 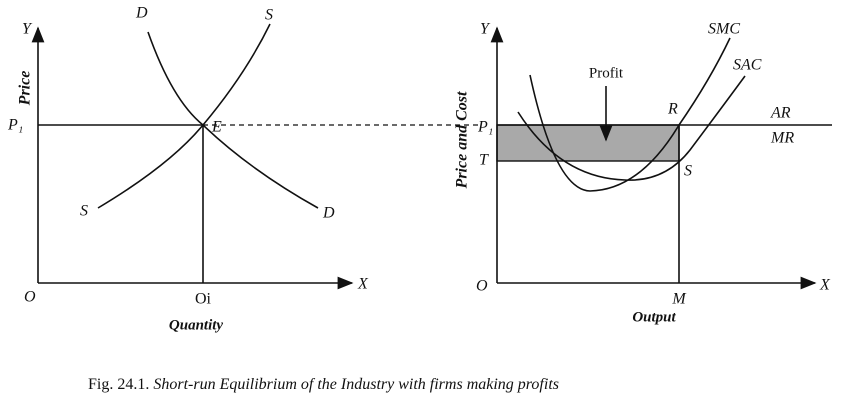 I want to click on smc-label: SMC, so click(x=724, y=29).